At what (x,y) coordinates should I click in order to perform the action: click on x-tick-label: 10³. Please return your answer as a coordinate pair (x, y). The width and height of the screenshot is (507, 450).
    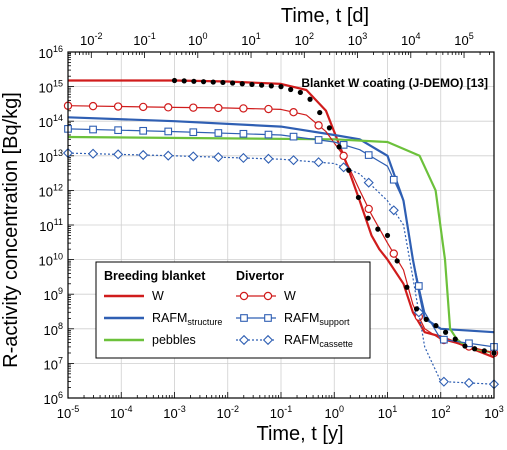
    Looking at the image, I should click on (493, 412).